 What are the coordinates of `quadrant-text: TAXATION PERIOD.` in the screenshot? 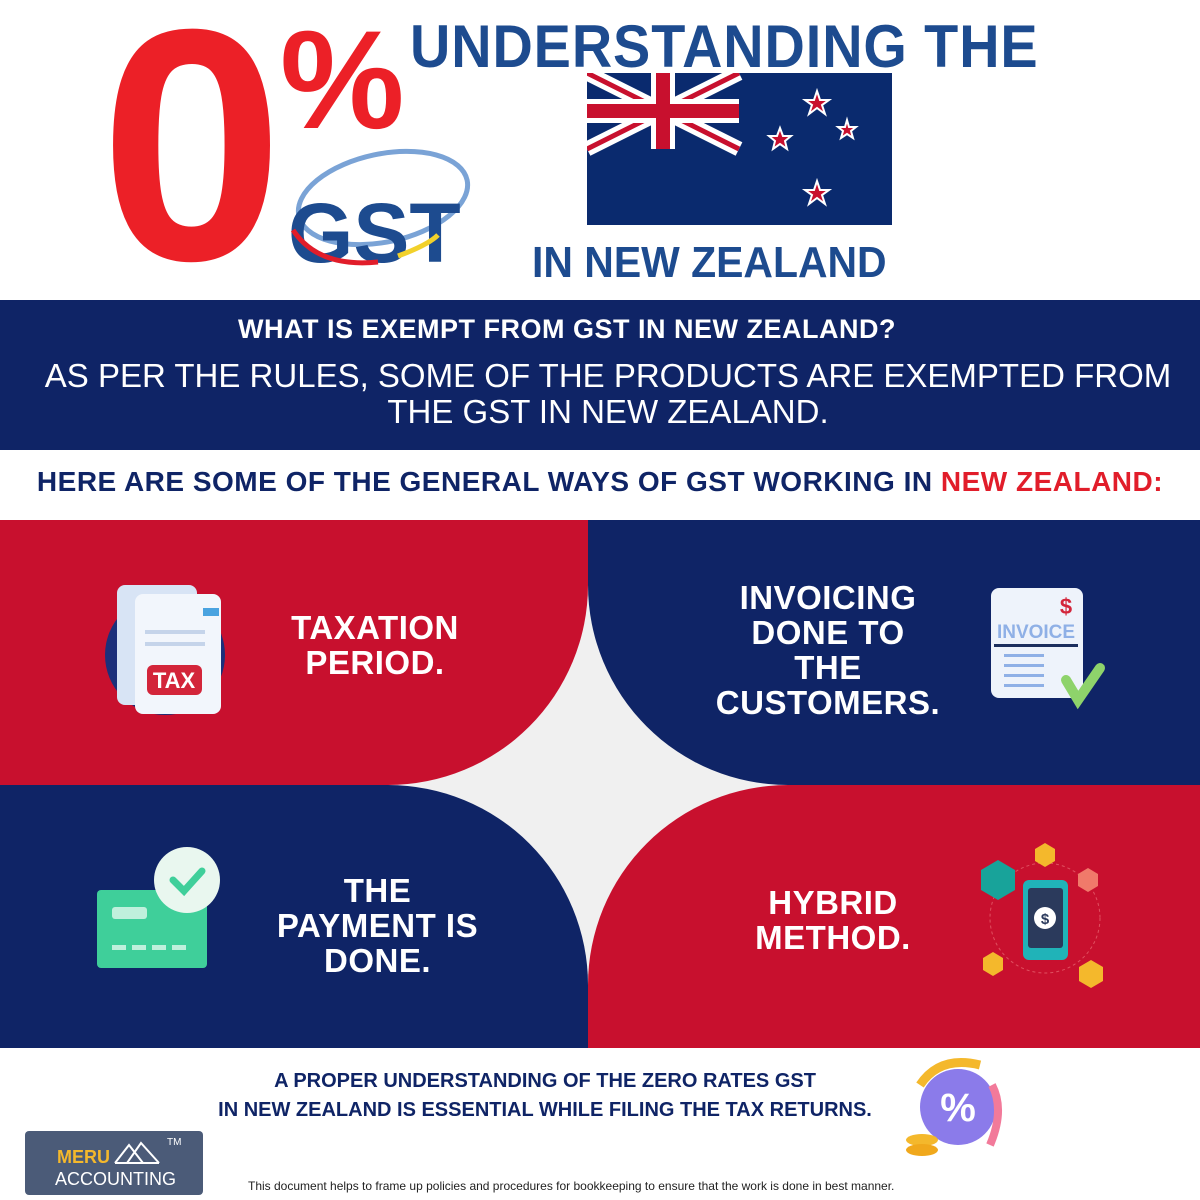 It's located at (375, 645).